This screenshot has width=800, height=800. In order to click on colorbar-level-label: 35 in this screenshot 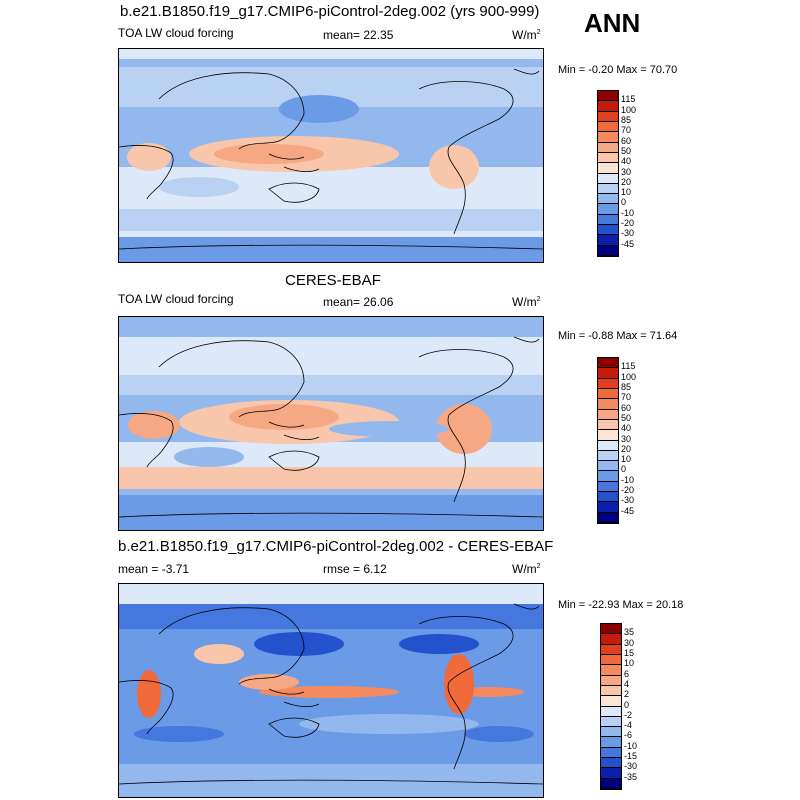, I will do `click(629, 632)`.